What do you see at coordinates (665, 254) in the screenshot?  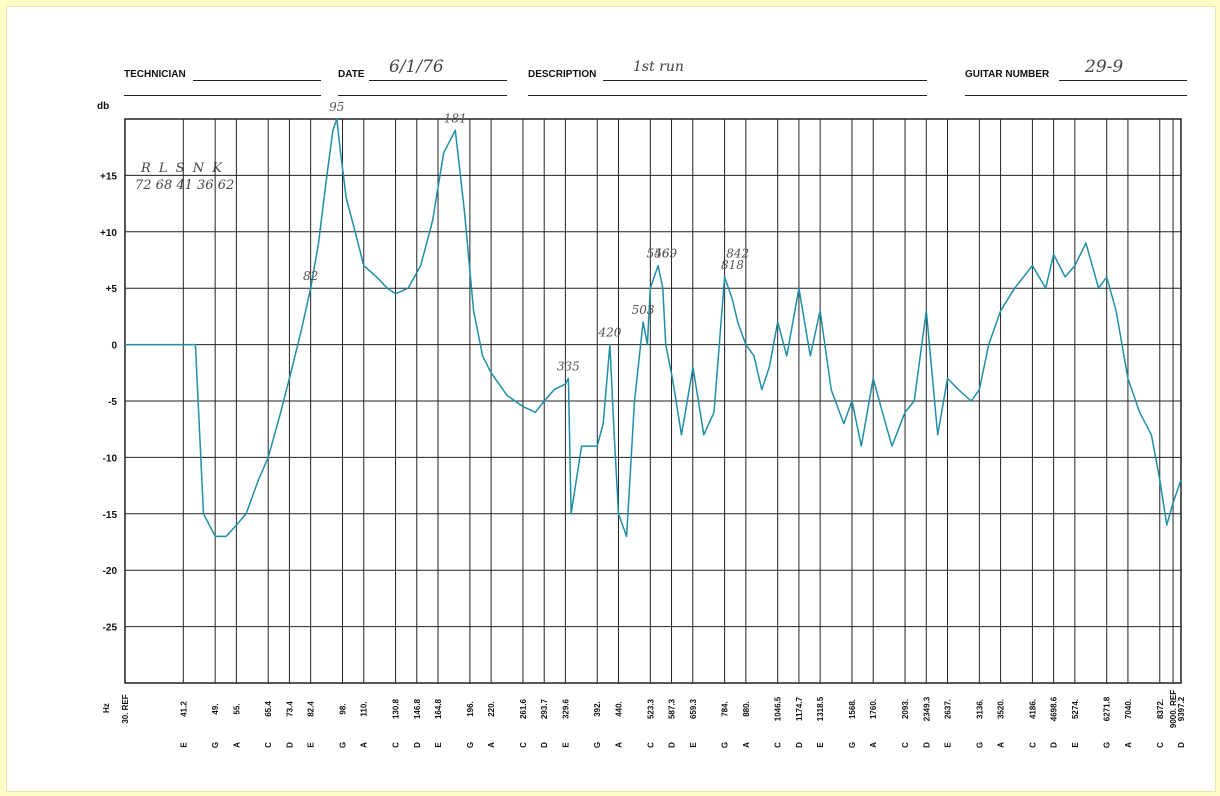 I see `peak-data-label: 569` at bounding box center [665, 254].